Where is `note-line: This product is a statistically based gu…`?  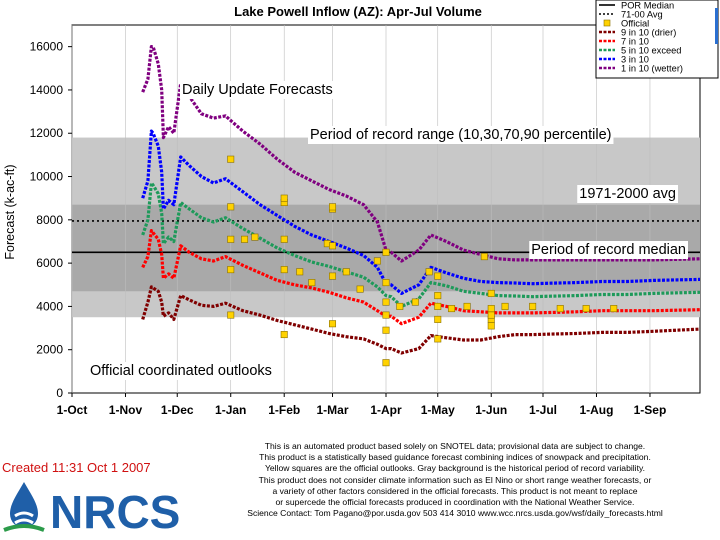 note-line: This product is a statistically based gu… is located at coordinates (455, 457).